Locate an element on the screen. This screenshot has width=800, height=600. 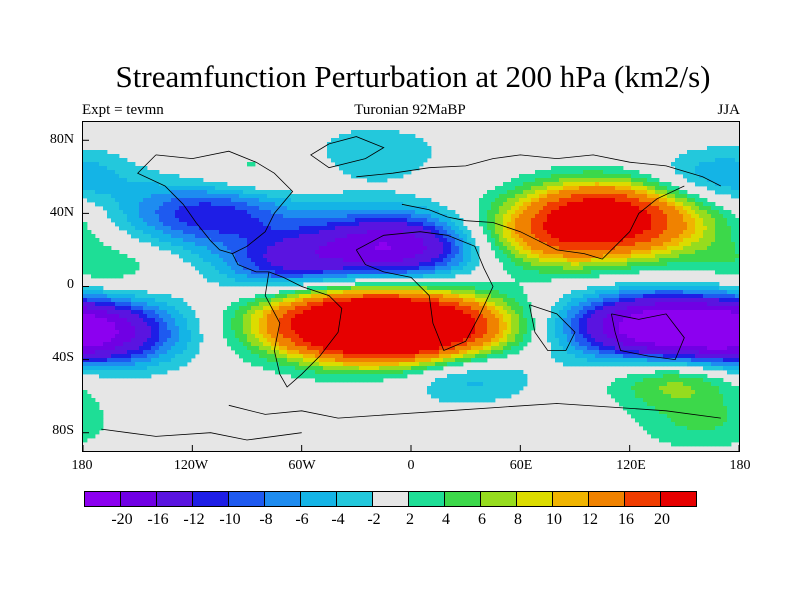
x-tick-label: 120E is located at coordinates (631, 465).